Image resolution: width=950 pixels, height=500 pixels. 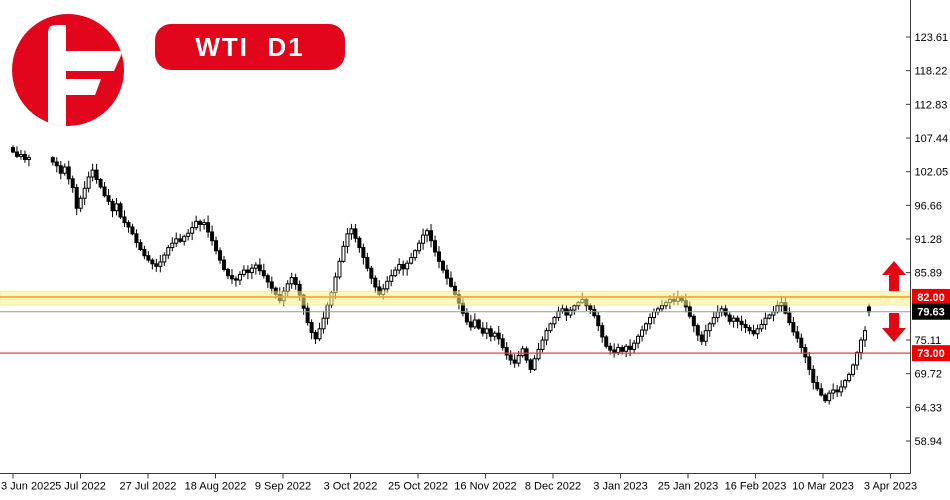 What do you see at coordinates (351, 487) in the screenshot?
I see `date-tick-label: 3 Oct 2022` at bounding box center [351, 487].